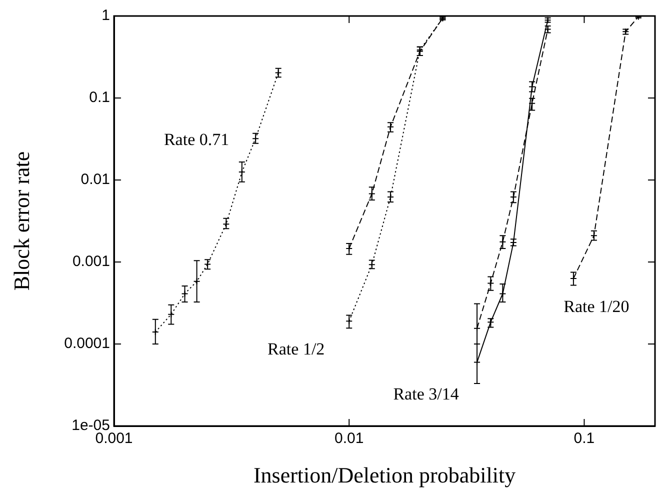  I want to click on series-label: Rate 1/2, so click(296, 349).